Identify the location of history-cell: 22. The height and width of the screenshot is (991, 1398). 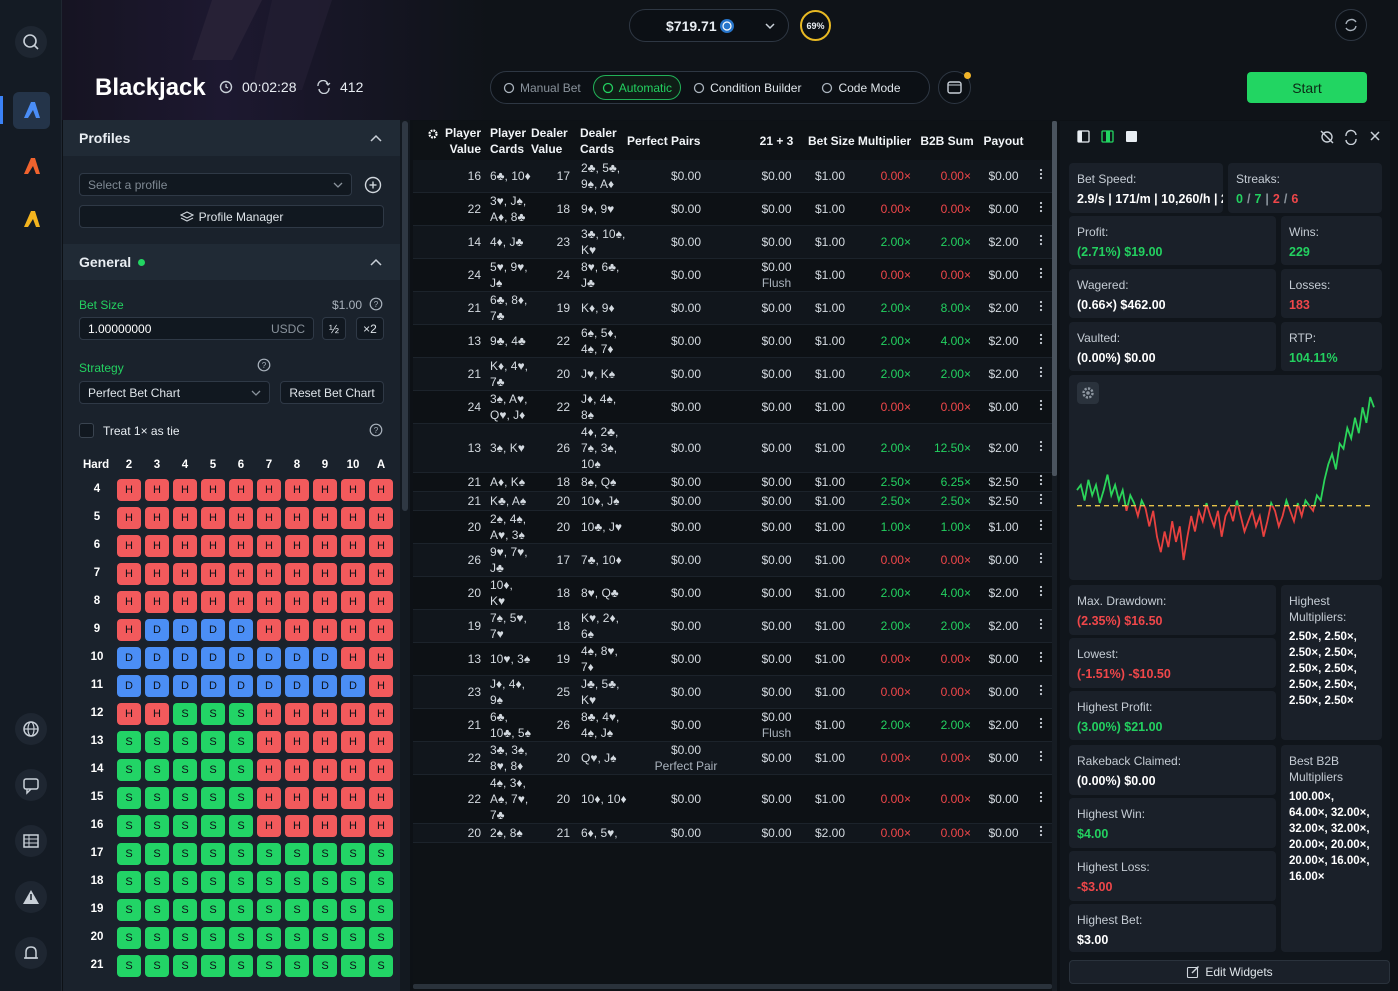
(449, 758).